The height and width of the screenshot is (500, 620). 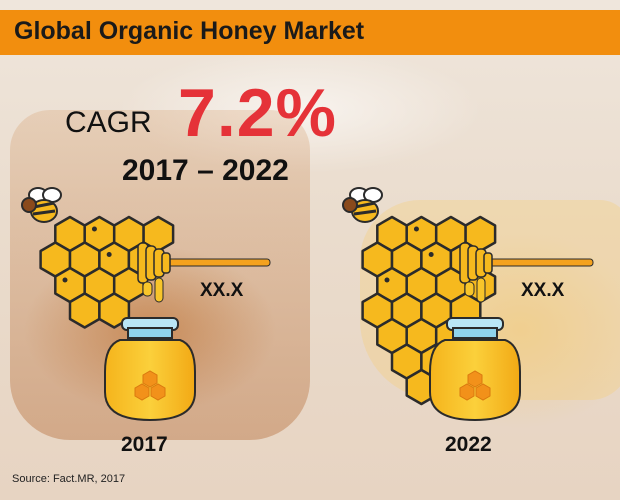 What do you see at coordinates (107, 272) in the screenshot?
I see `honeycomb-icon` at bounding box center [107, 272].